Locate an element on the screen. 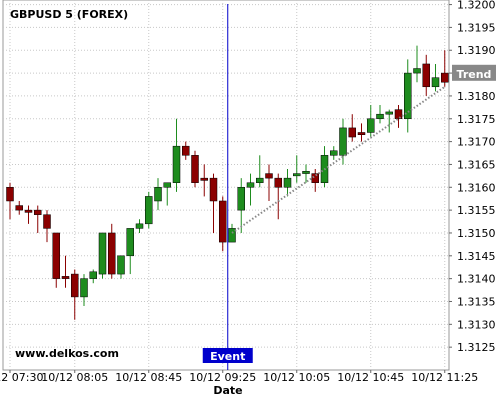 Image resolution: width=500 pixels, height=400 pixels. y-tick-label: 1.3135 is located at coordinates (476, 301).